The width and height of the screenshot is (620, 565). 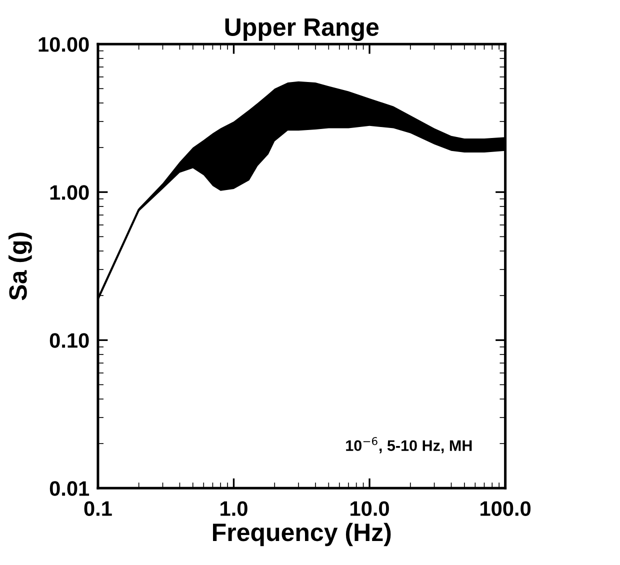 What do you see at coordinates (69, 340) in the screenshot?
I see `y-tick-label: 0.10` at bounding box center [69, 340].